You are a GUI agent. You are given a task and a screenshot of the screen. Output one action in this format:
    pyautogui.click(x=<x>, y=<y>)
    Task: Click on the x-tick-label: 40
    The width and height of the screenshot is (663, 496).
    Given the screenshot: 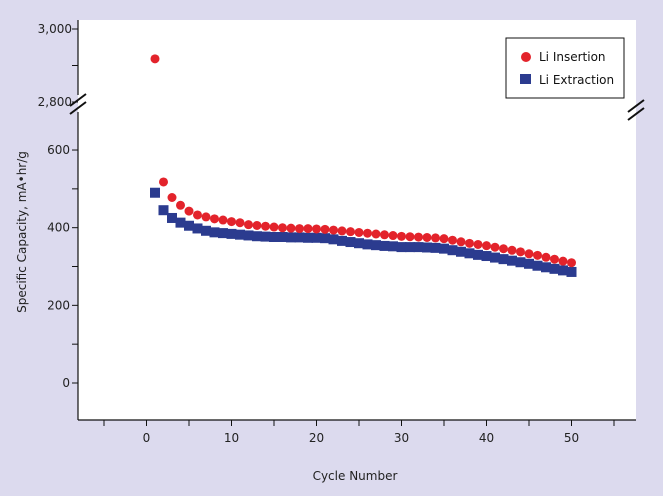 What is the action you would take?
    pyautogui.click(x=486, y=438)
    